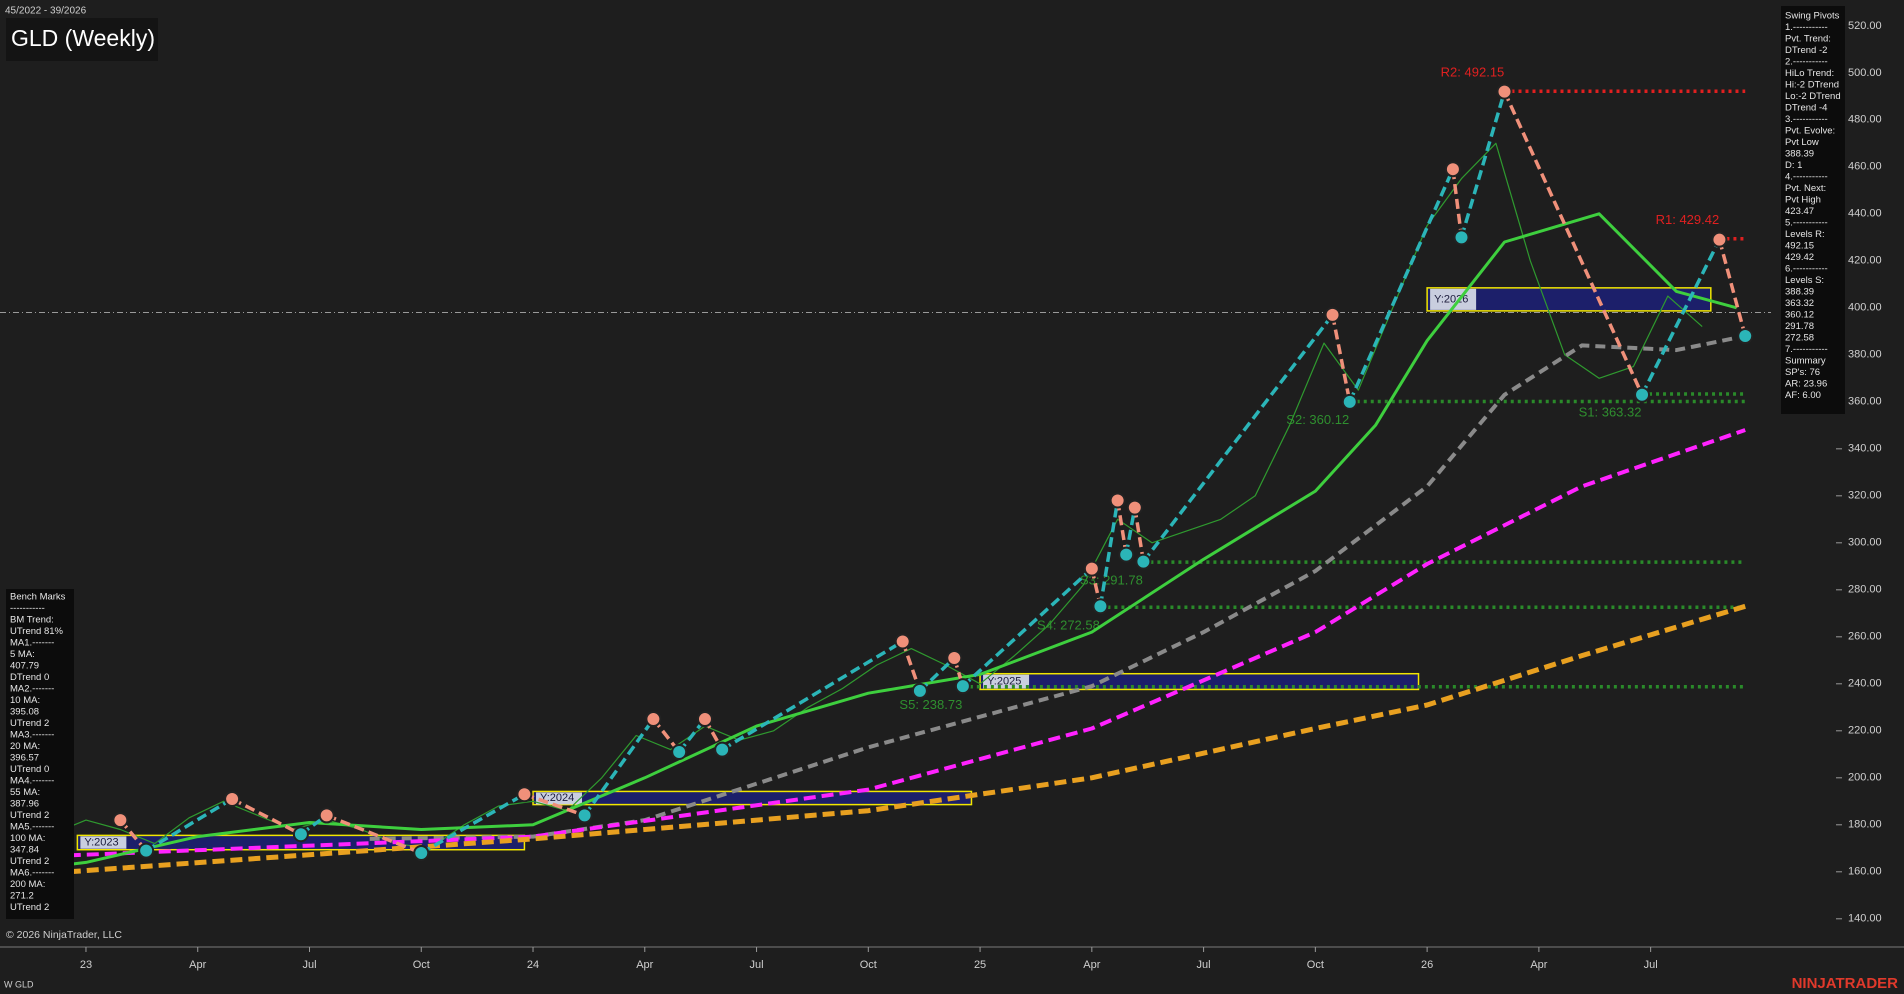 Image resolution: width=1904 pixels, height=994 pixels. I want to click on swing-pivots-line: 291.78, so click(1799, 326).